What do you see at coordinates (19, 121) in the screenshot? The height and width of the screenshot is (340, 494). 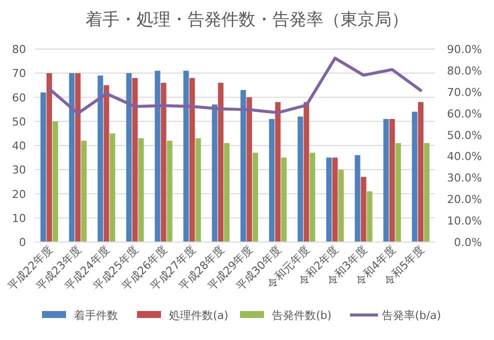 I see `y-tick-label: 50` at bounding box center [19, 121].